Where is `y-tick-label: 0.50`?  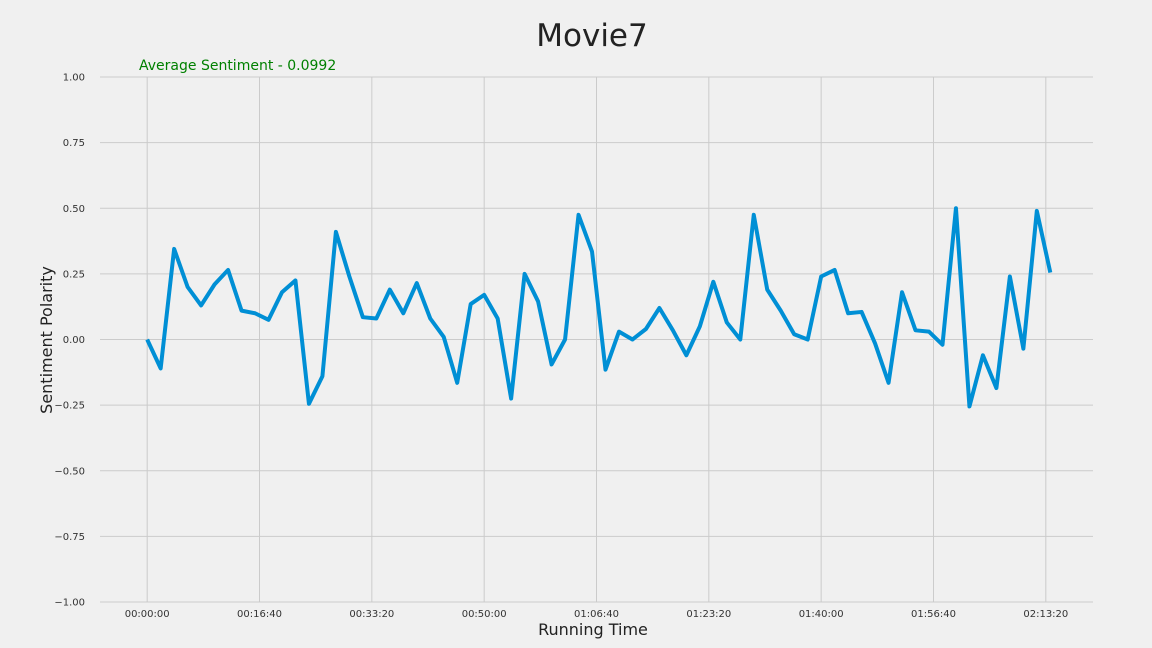 y-tick-label: 0.50 is located at coordinates (74, 209).